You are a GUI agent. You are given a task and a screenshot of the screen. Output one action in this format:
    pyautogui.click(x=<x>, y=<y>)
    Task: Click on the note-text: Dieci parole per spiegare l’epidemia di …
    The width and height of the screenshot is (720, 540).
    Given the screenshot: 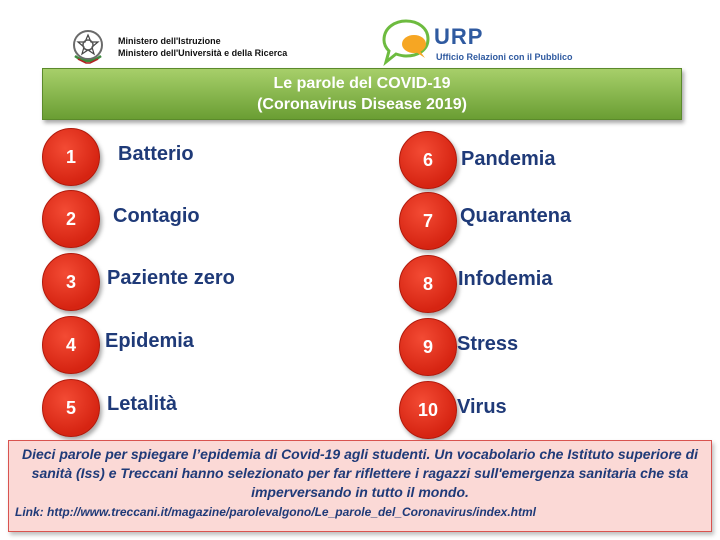 What is the action you would take?
    pyautogui.click(x=360, y=473)
    